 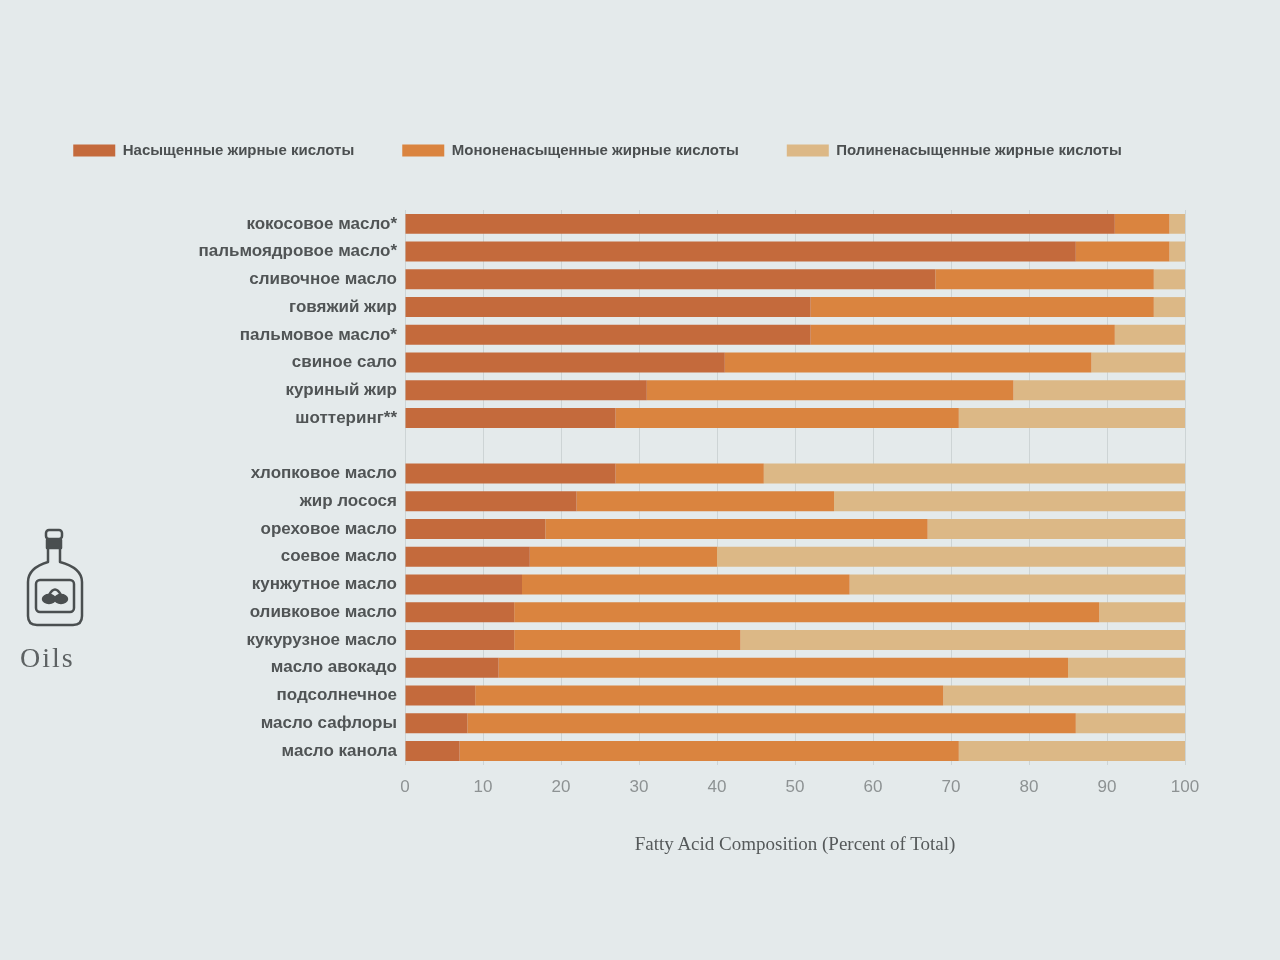 I want to click on y-tick-label: соевое масло, so click(x=338, y=556).